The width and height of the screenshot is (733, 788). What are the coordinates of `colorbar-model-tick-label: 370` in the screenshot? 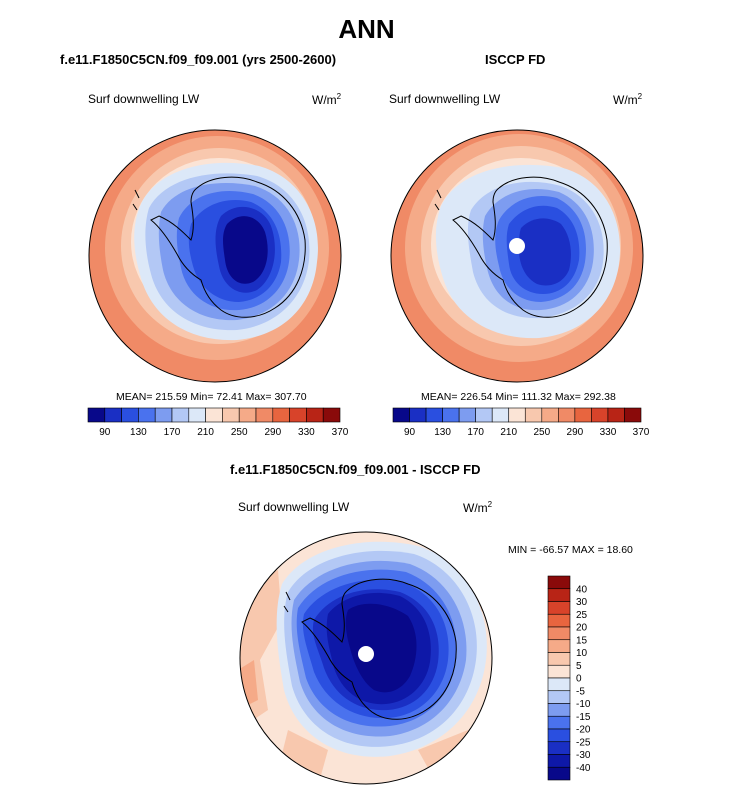 It's located at (340, 432).